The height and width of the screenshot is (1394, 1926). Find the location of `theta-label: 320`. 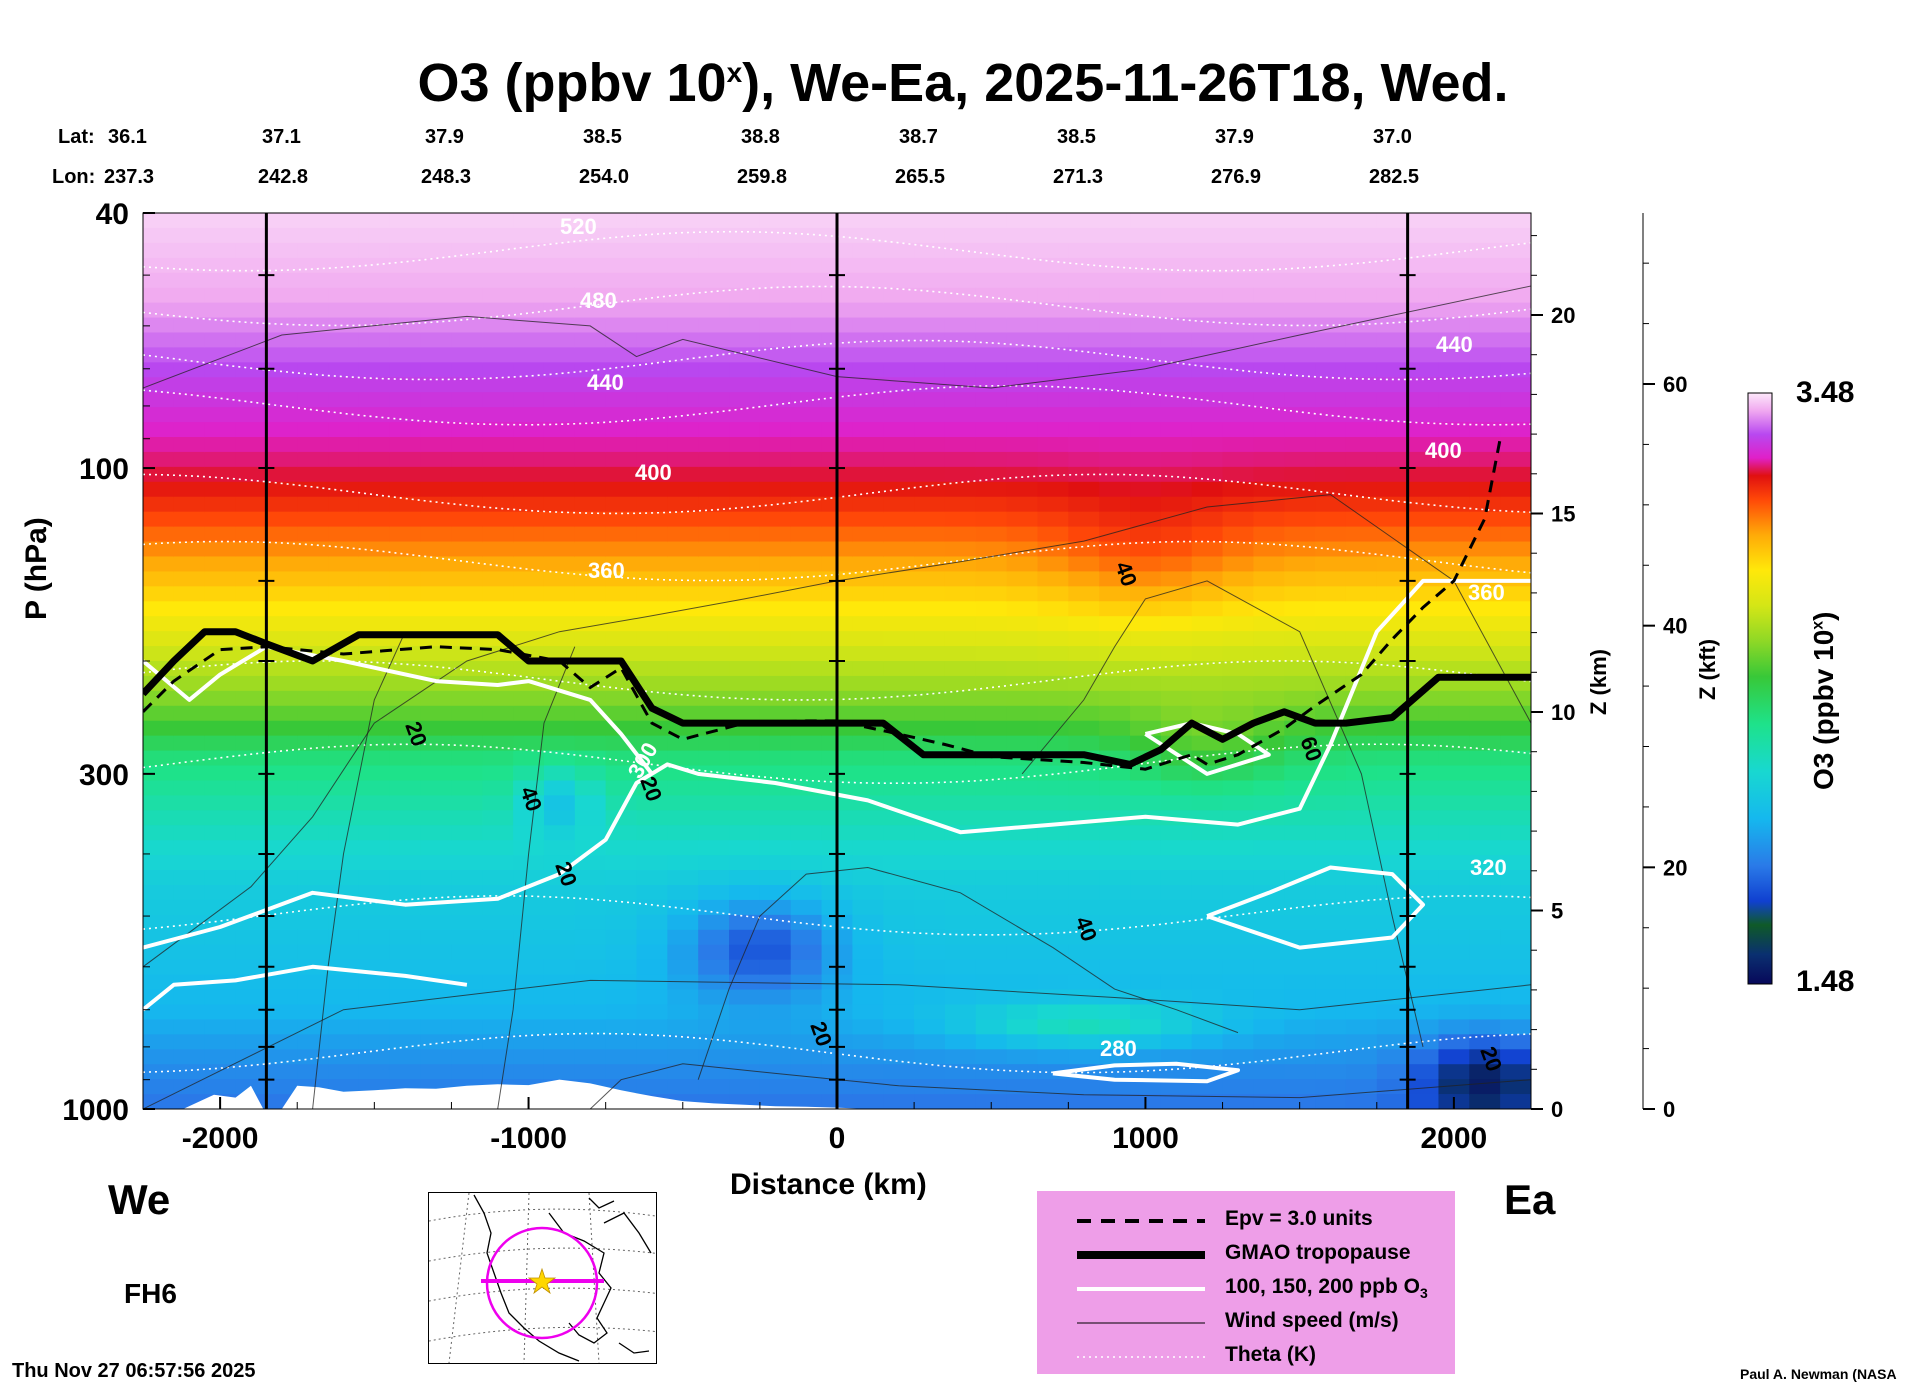

theta-label: 320 is located at coordinates (1488, 867).